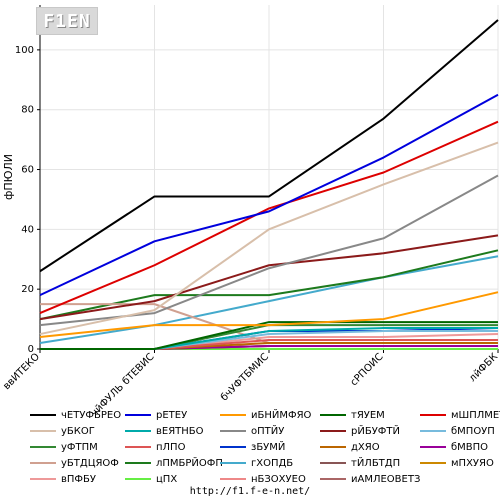 The height and width of the screenshot is (500, 500). I want to click on legend-label: пЛПО, so click(171, 447).